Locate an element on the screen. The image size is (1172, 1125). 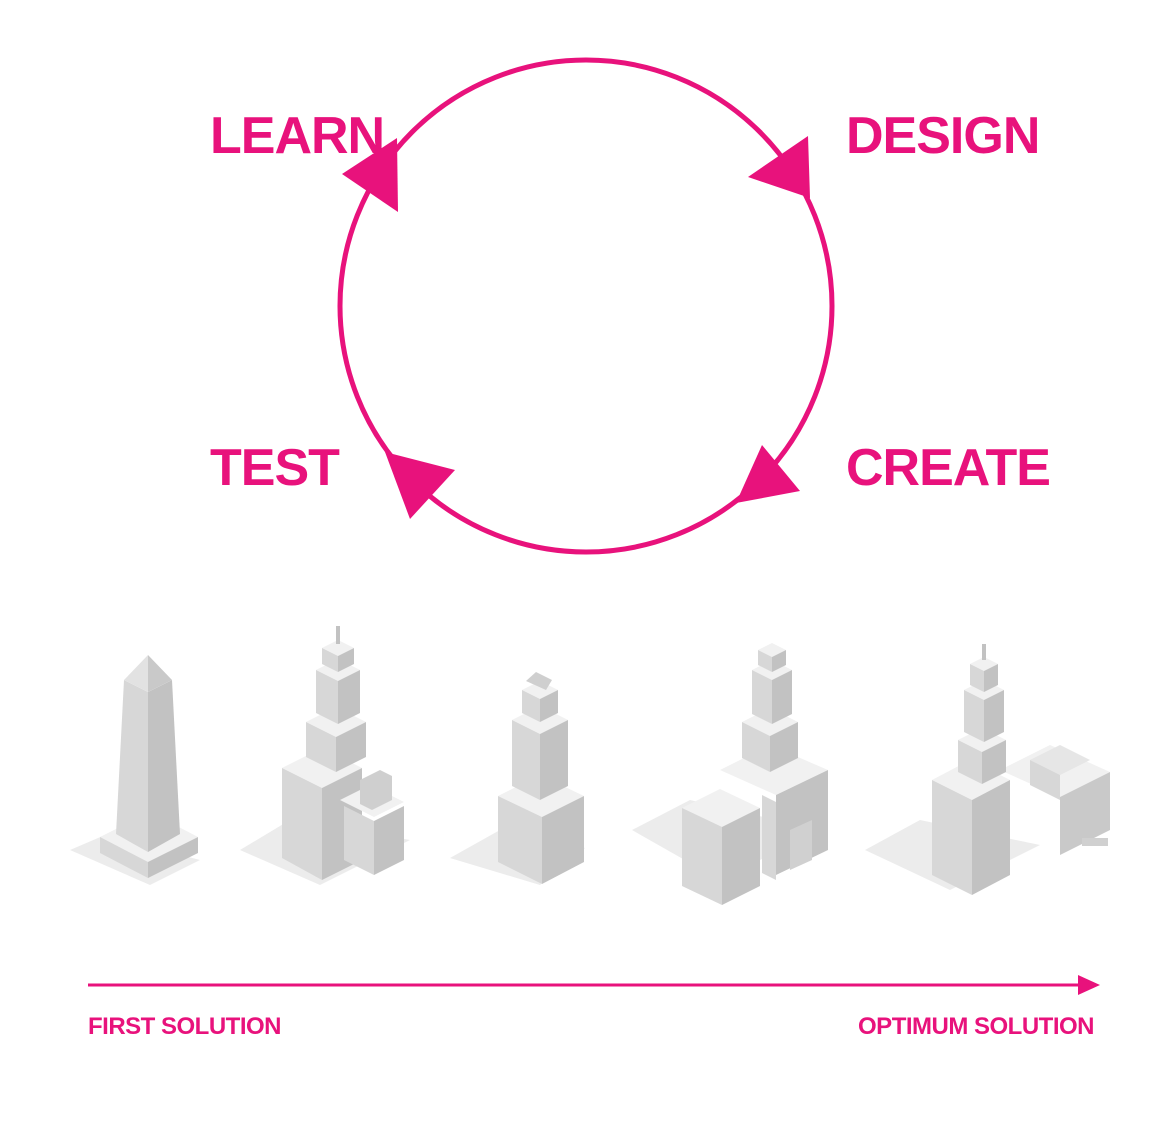
stage-label-create: CREATE is located at coordinates (948, 468).